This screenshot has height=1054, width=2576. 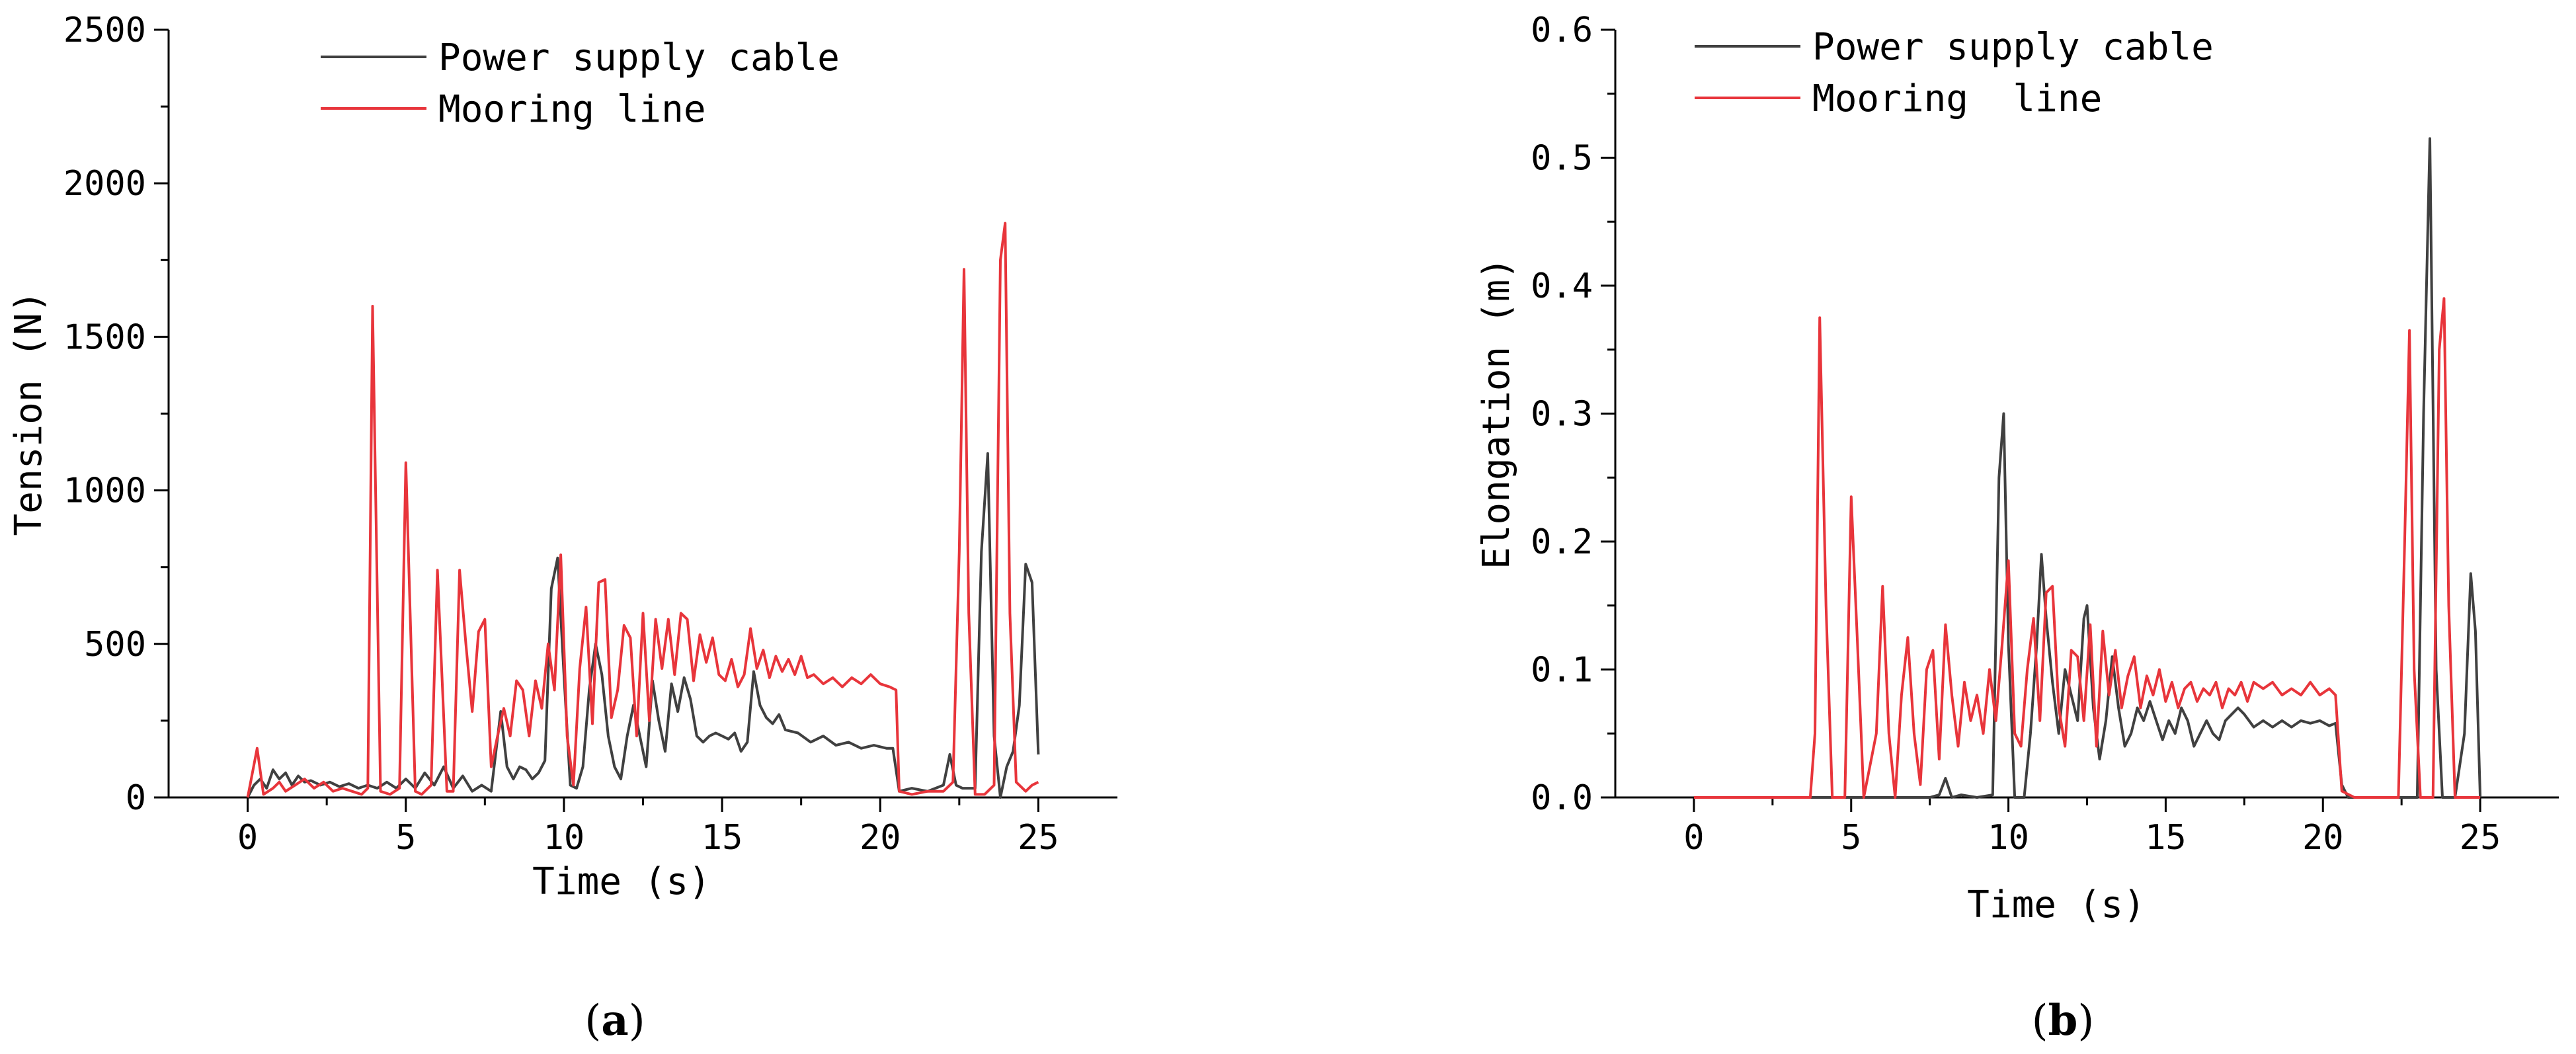 I want to click on y-tick-label: 0.4, so click(x=1562, y=286).